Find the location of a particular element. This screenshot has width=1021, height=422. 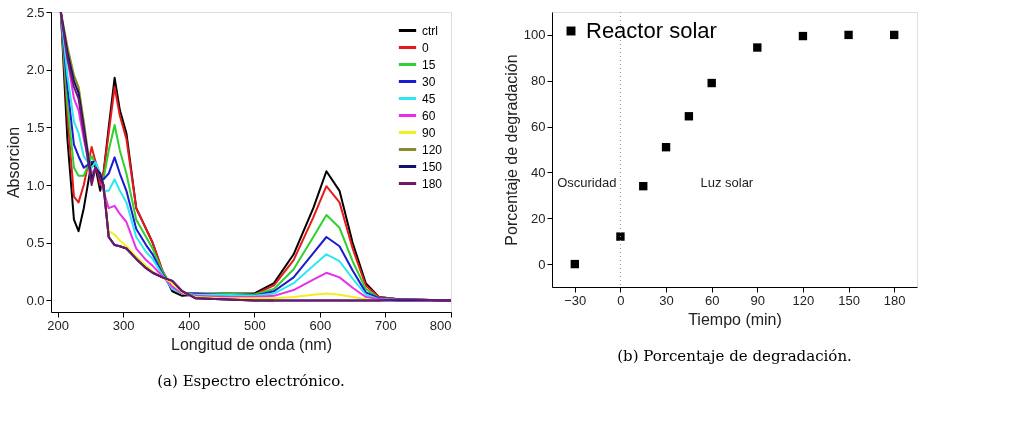

y-tick-label: 2.0 is located at coordinates (35, 70).